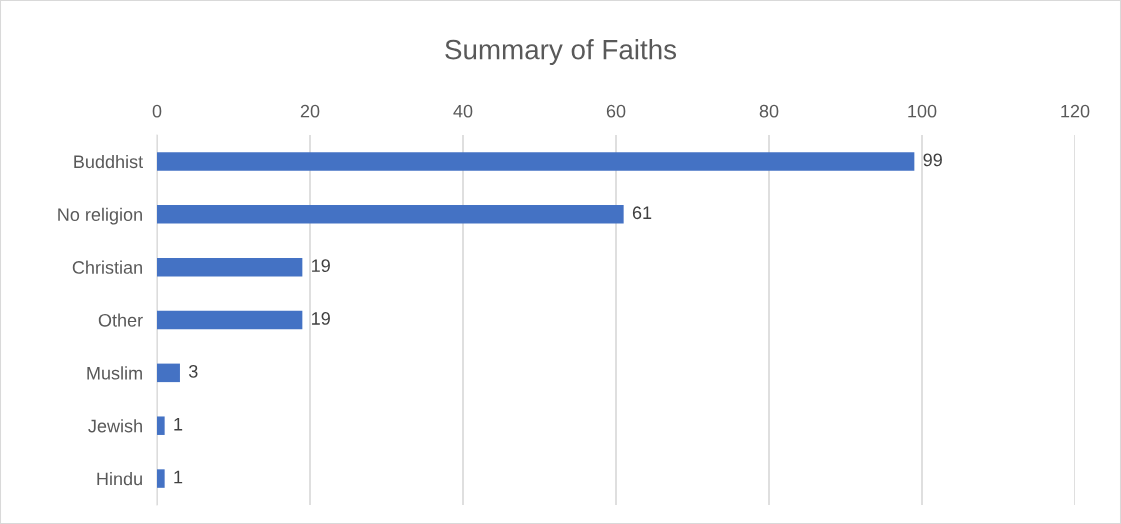 The height and width of the screenshot is (524, 1121). What do you see at coordinates (119, 479) in the screenshot?
I see `y-tick-label: Hindu` at bounding box center [119, 479].